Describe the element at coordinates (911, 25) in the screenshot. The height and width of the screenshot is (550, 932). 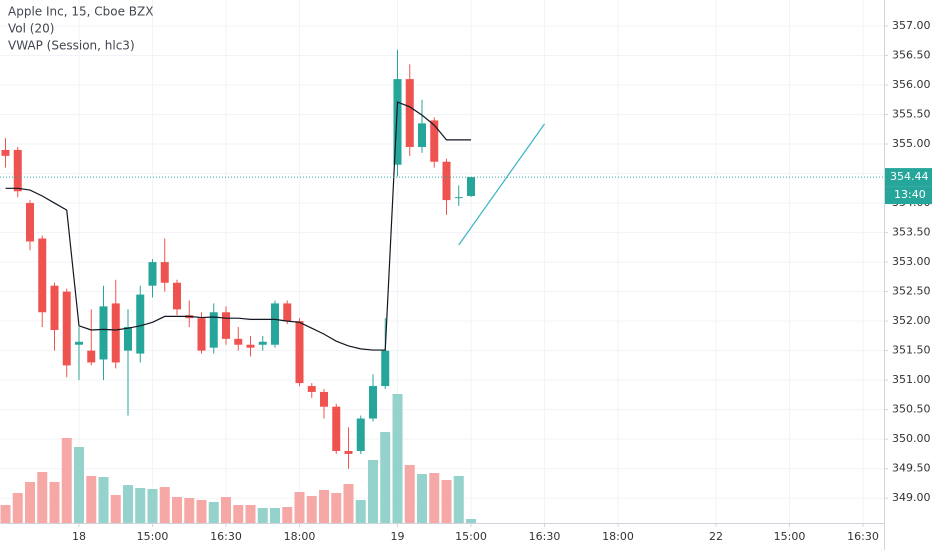
I see `y-tick-label: 357.00` at that location.